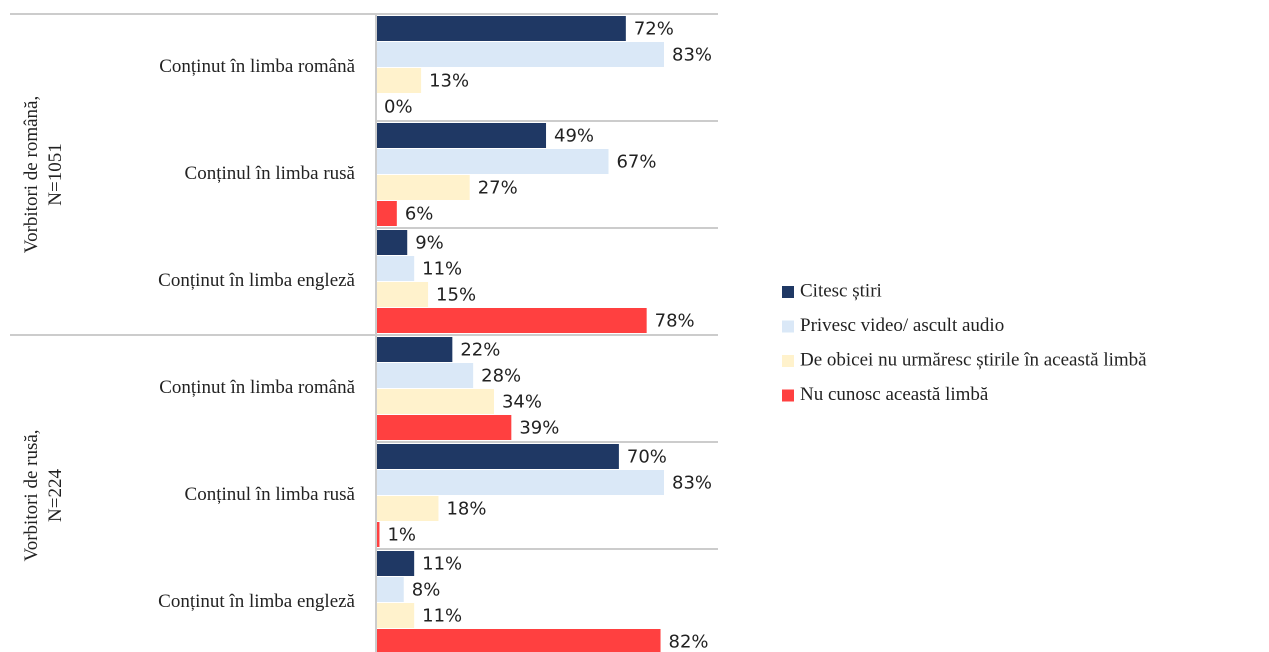  I want to click on value-label: 39%, so click(539, 428).